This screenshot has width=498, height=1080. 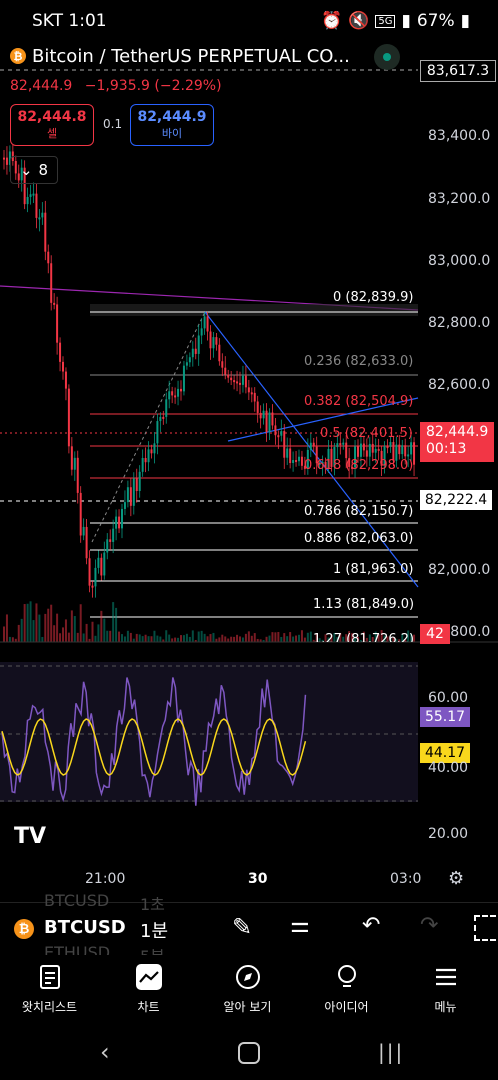 What do you see at coordinates (105, 1052) in the screenshot?
I see `back-icon: ‹` at bounding box center [105, 1052].